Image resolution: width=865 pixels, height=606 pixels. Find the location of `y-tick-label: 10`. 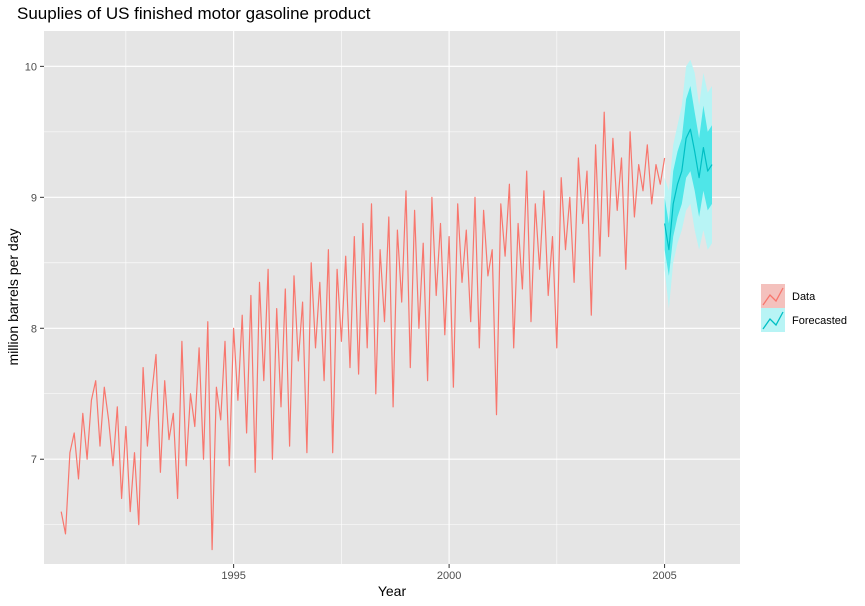

y-tick-label: 10 is located at coordinates (31, 67).